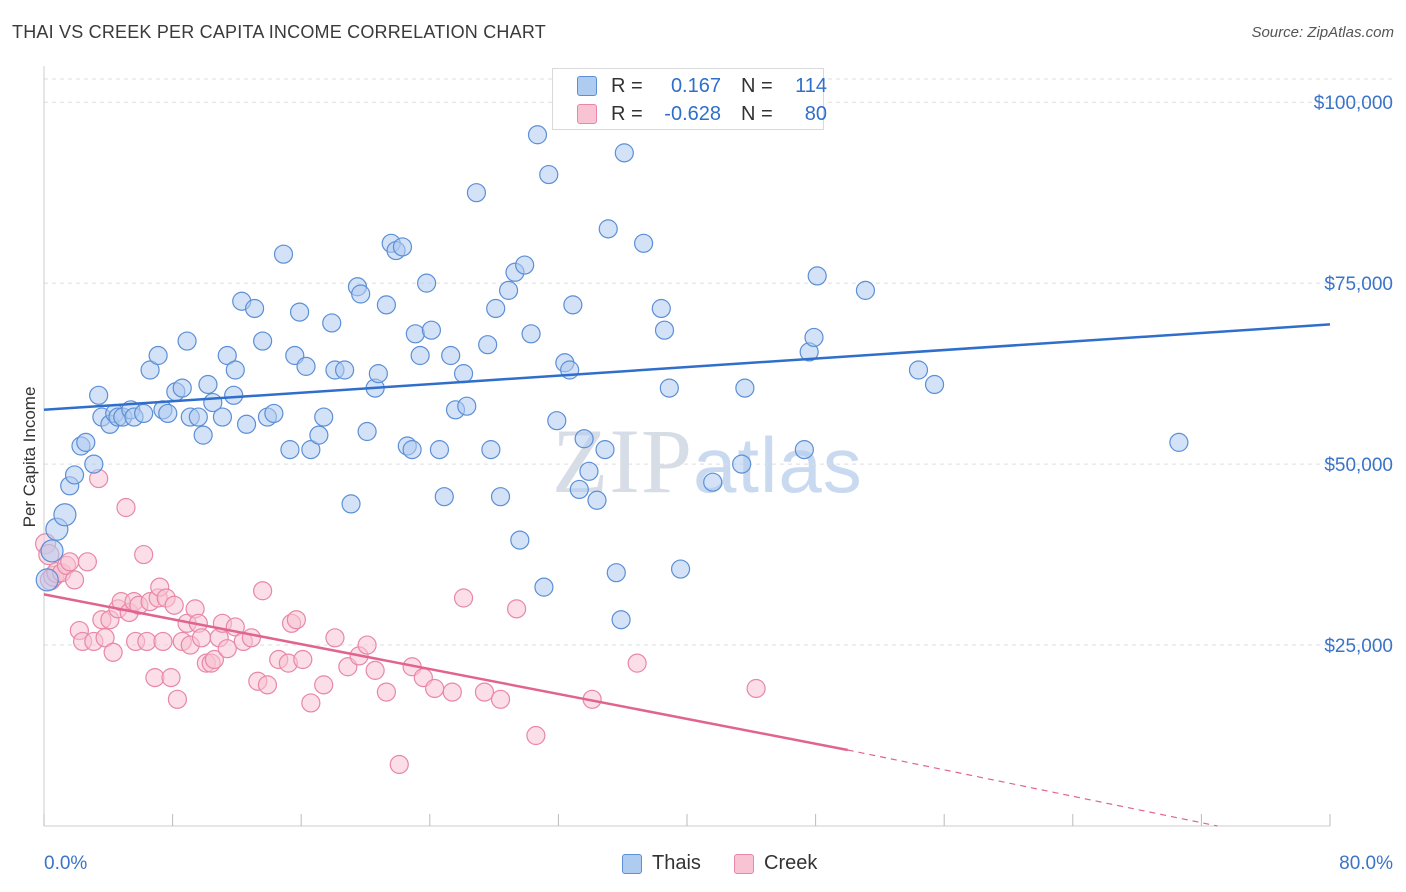 Image resolution: width=1406 pixels, height=892 pixels. I want to click on watermark-atlas: atlas, so click(778, 465).